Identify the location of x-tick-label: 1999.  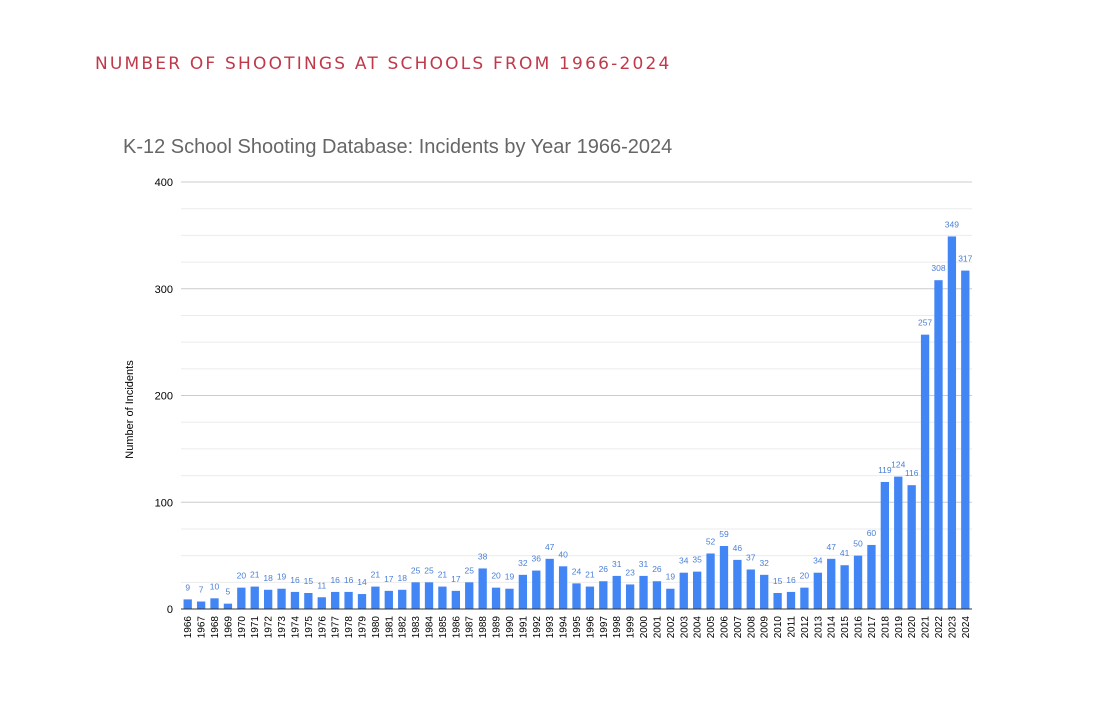
(631, 627).